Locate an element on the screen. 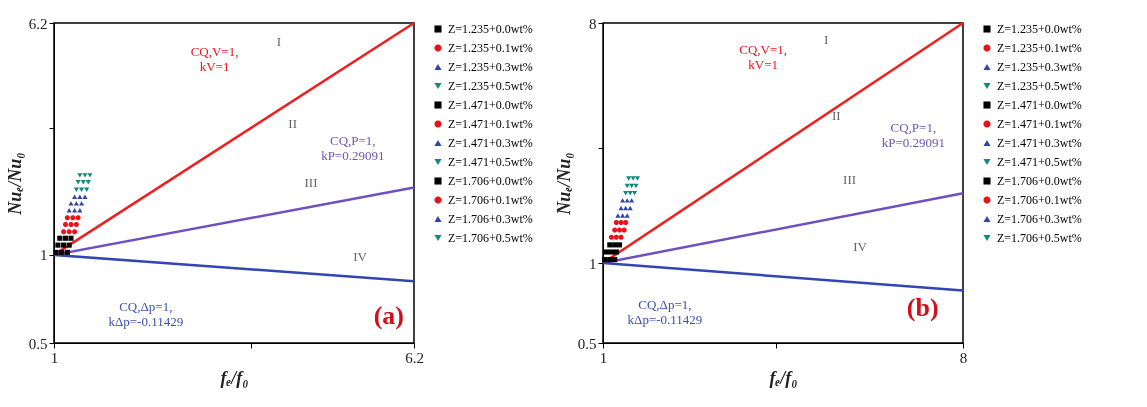  annotation: (b) is located at coordinates (922, 307).